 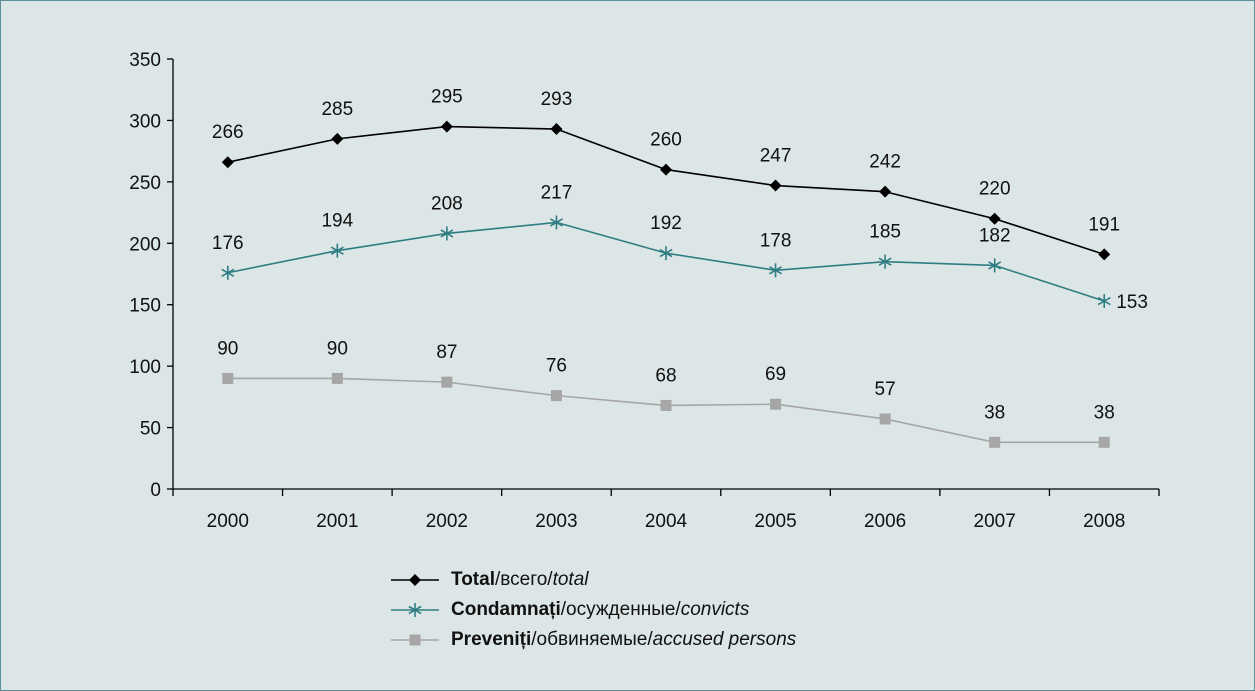 I want to click on series-line-convicts, so click(x=666, y=261).